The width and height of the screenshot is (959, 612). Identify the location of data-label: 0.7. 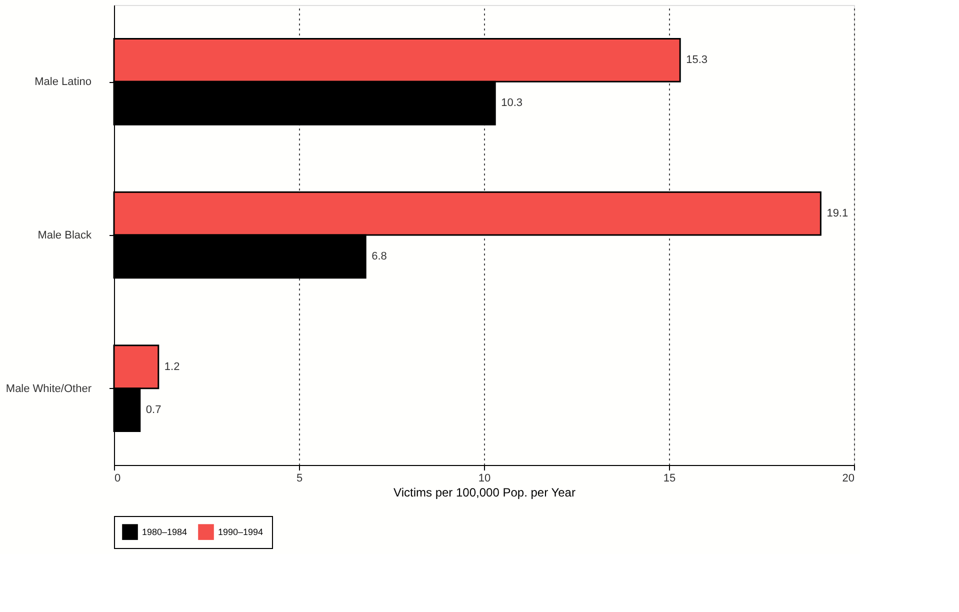
(154, 410).